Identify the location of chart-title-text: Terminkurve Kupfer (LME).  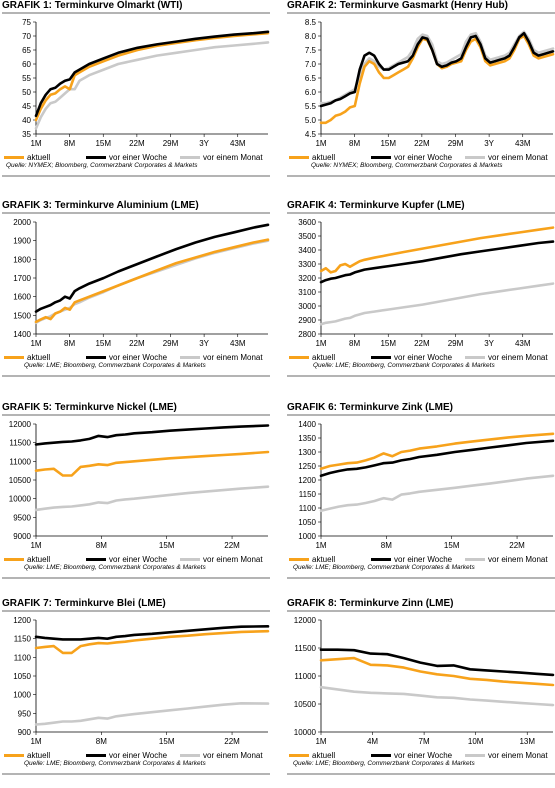
(402, 205).